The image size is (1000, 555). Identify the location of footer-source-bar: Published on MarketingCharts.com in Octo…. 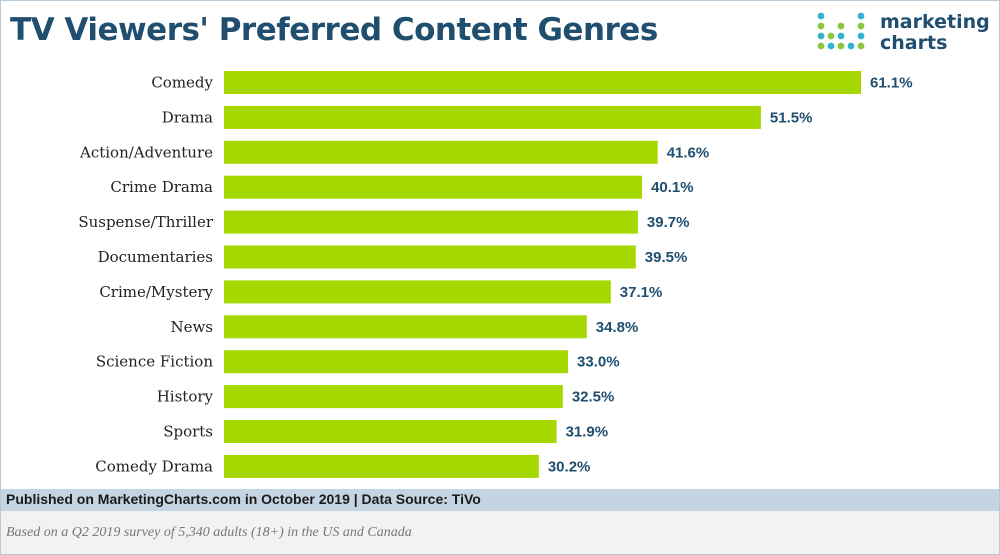
(500, 500).